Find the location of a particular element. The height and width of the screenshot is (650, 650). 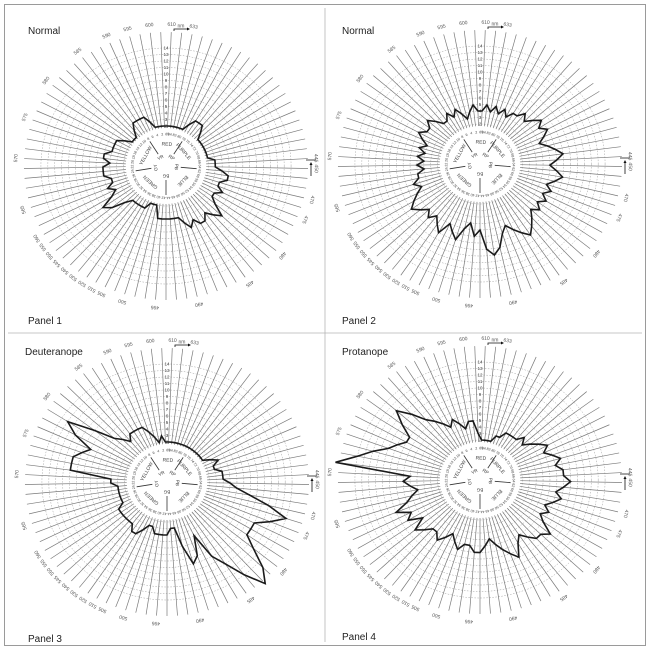

cap-number-label: 52 is located at coordinates (501, 505).